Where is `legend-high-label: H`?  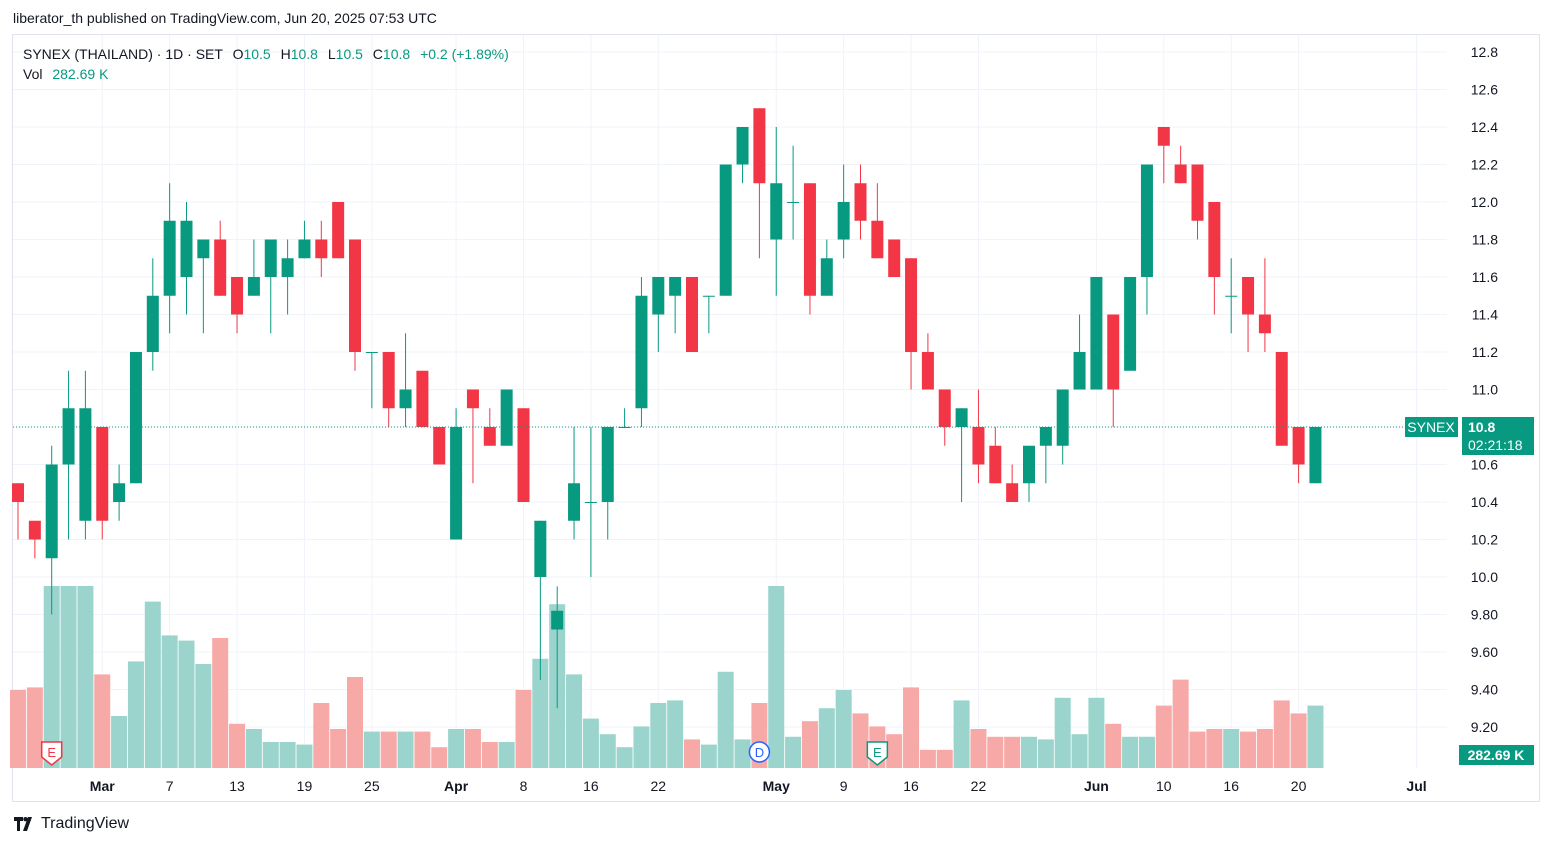
legend-high-label: H is located at coordinates (285, 54).